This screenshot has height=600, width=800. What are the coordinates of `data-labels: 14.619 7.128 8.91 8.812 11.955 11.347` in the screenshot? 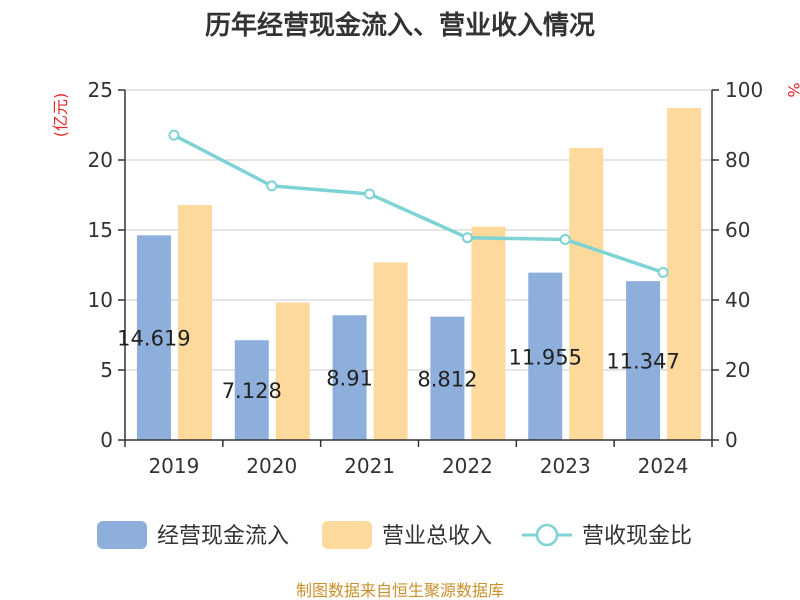 It's located at (398, 365).